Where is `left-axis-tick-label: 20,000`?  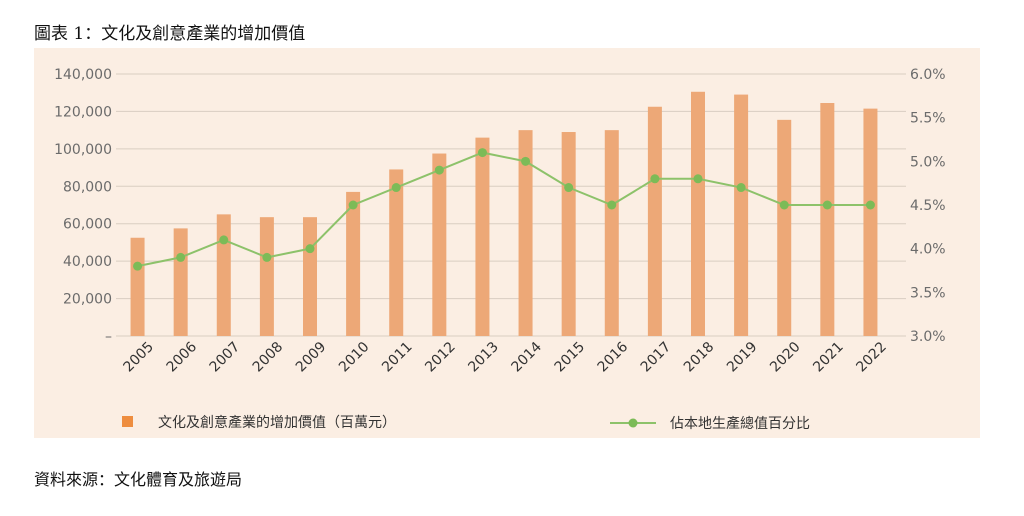 left-axis-tick-label: 20,000 is located at coordinates (87, 300).